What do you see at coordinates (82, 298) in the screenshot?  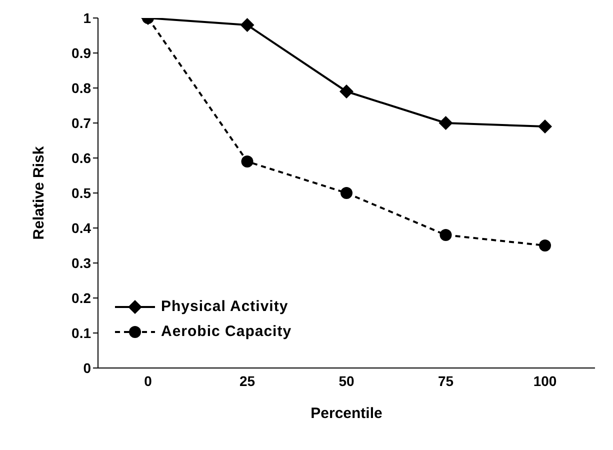 I see `y-tick-label: 0.2` at bounding box center [82, 298].